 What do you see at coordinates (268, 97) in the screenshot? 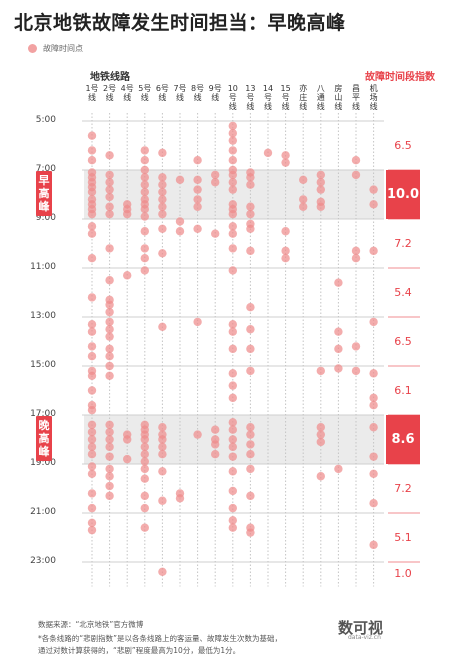
I see `line-label-10: 14号线` at bounding box center [268, 97].